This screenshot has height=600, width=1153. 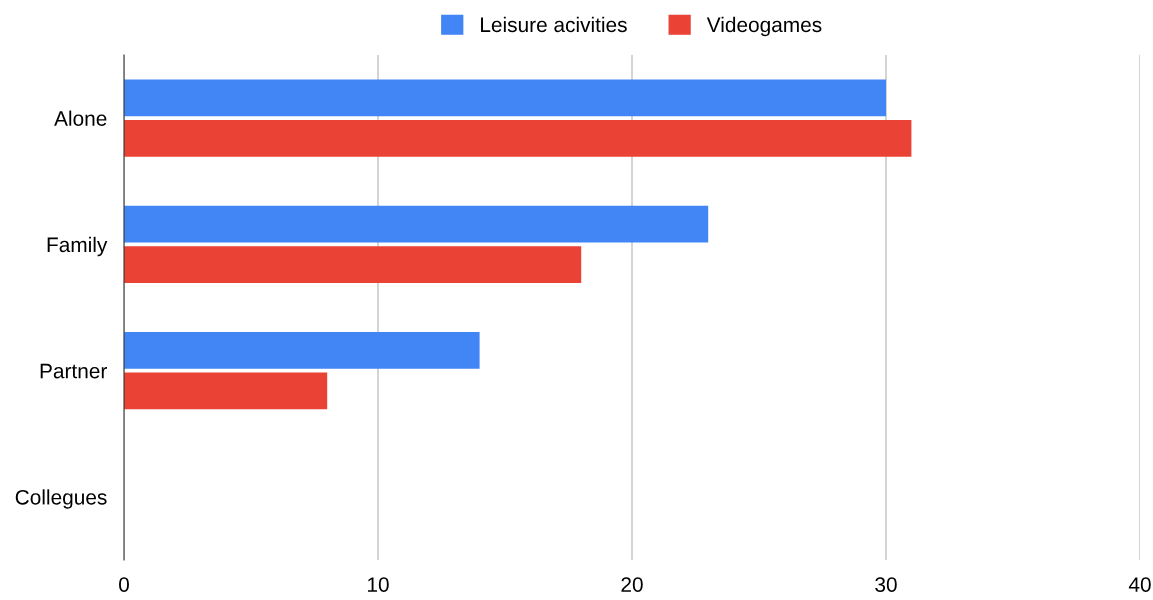 I want to click on y-tick-label: Family, so click(x=77, y=246).